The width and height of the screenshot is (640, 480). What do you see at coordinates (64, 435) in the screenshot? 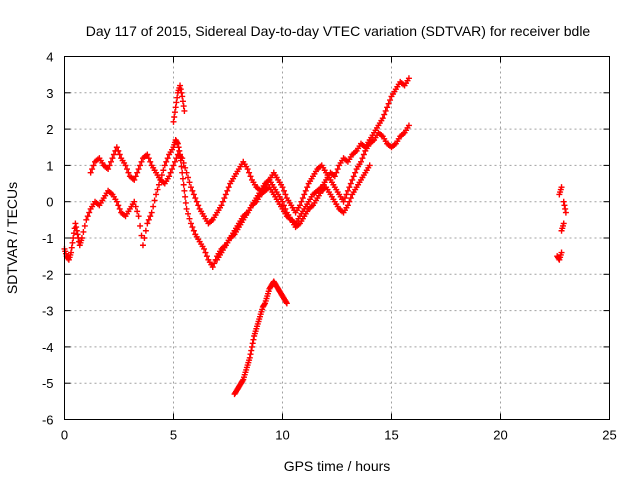
I see `x-tick-label: 0` at bounding box center [64, 435].